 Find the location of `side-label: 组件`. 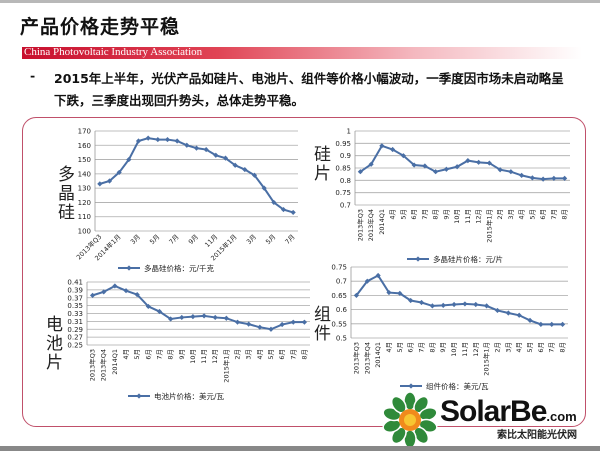

side-label: 组件 is located at coordinates (322, 324).